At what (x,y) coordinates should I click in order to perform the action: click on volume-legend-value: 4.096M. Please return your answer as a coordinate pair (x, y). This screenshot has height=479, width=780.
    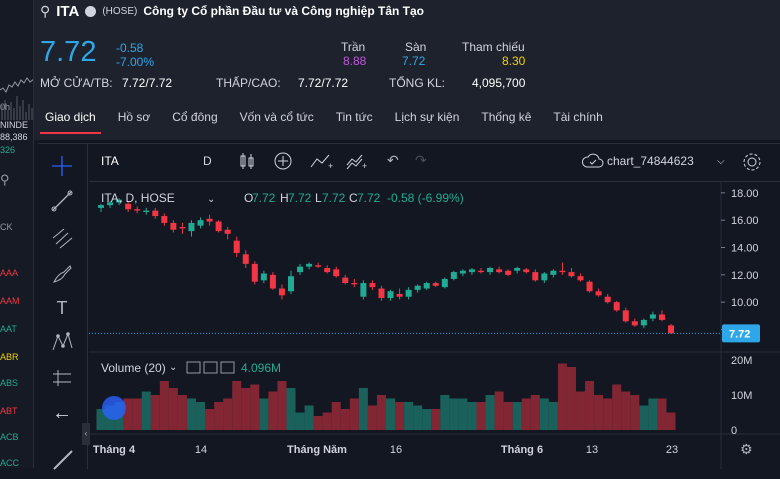
    Looking at the image, I should click on (261, 368).